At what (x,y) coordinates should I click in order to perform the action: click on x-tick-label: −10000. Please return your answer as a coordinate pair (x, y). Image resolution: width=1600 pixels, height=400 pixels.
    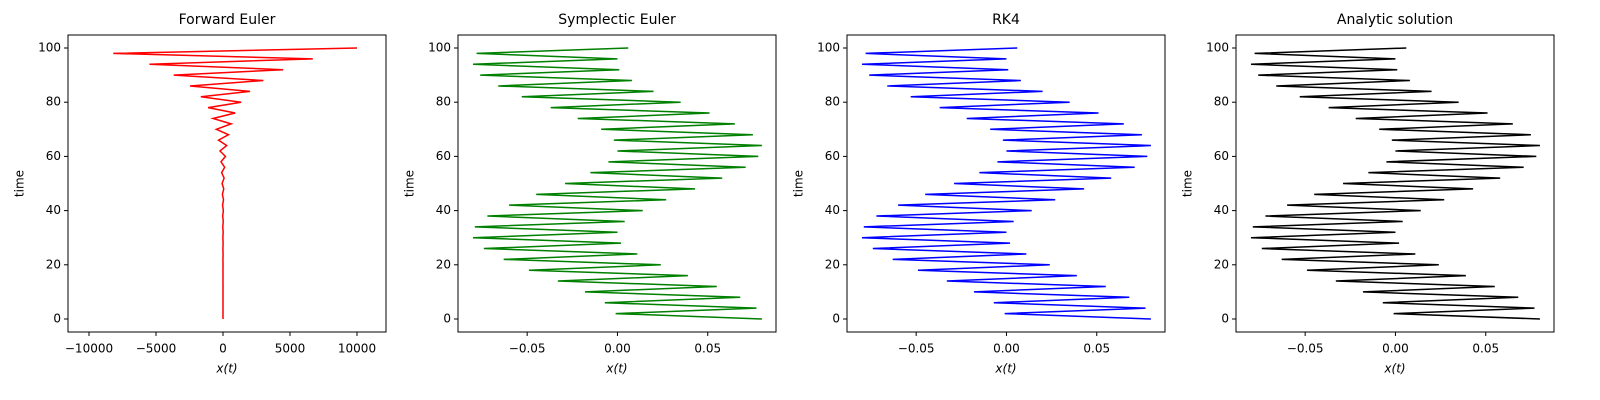
    Looking at the image, I should click on (89, 349).